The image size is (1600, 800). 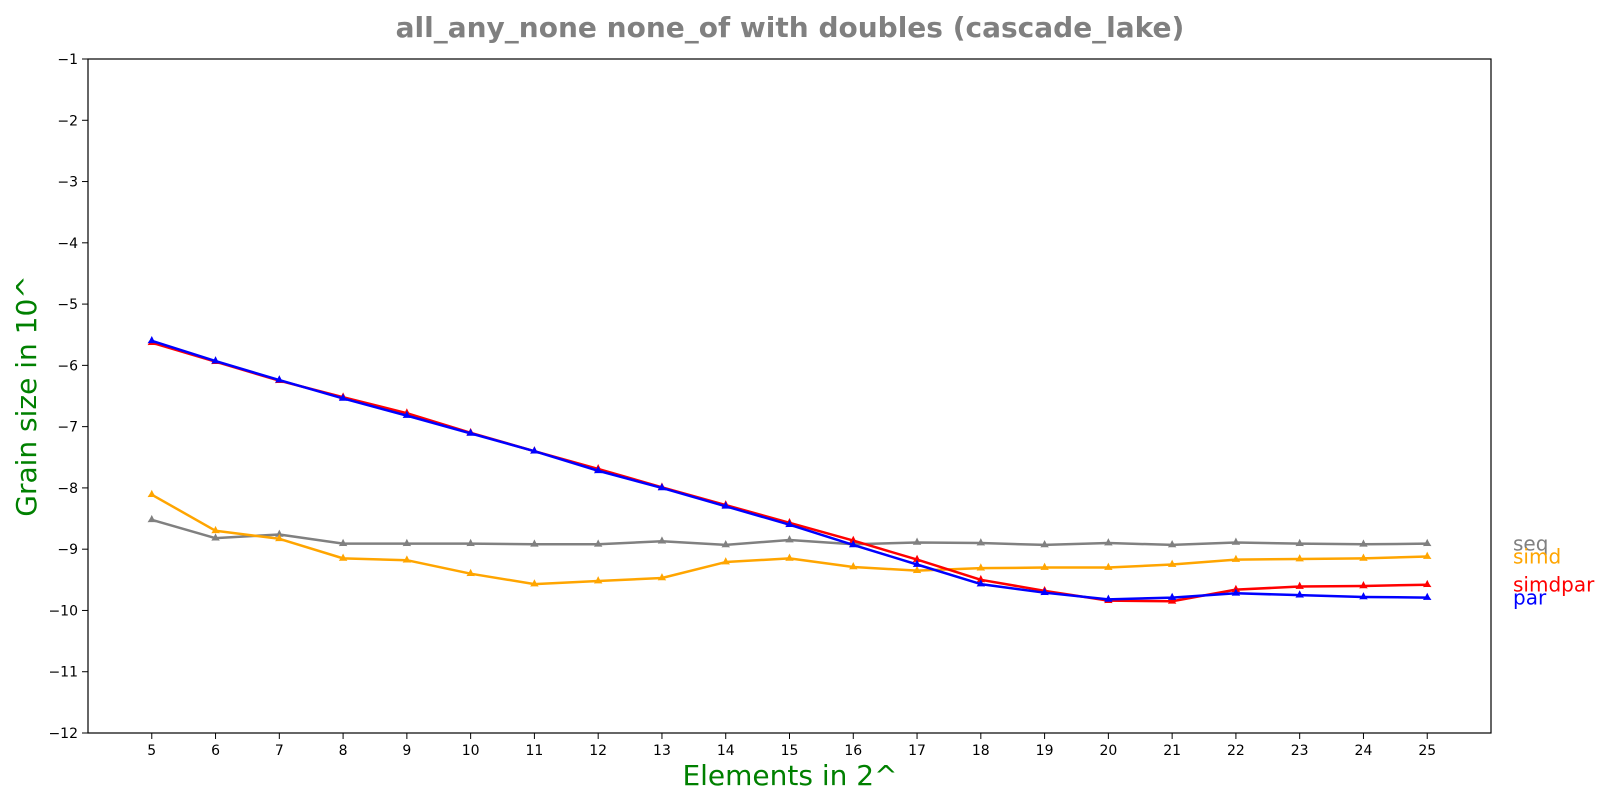 What do you see at coordinates (1427, 751) in the screenshot?
I see `x-tick-label: 25` at bounding box center [1427, 751].